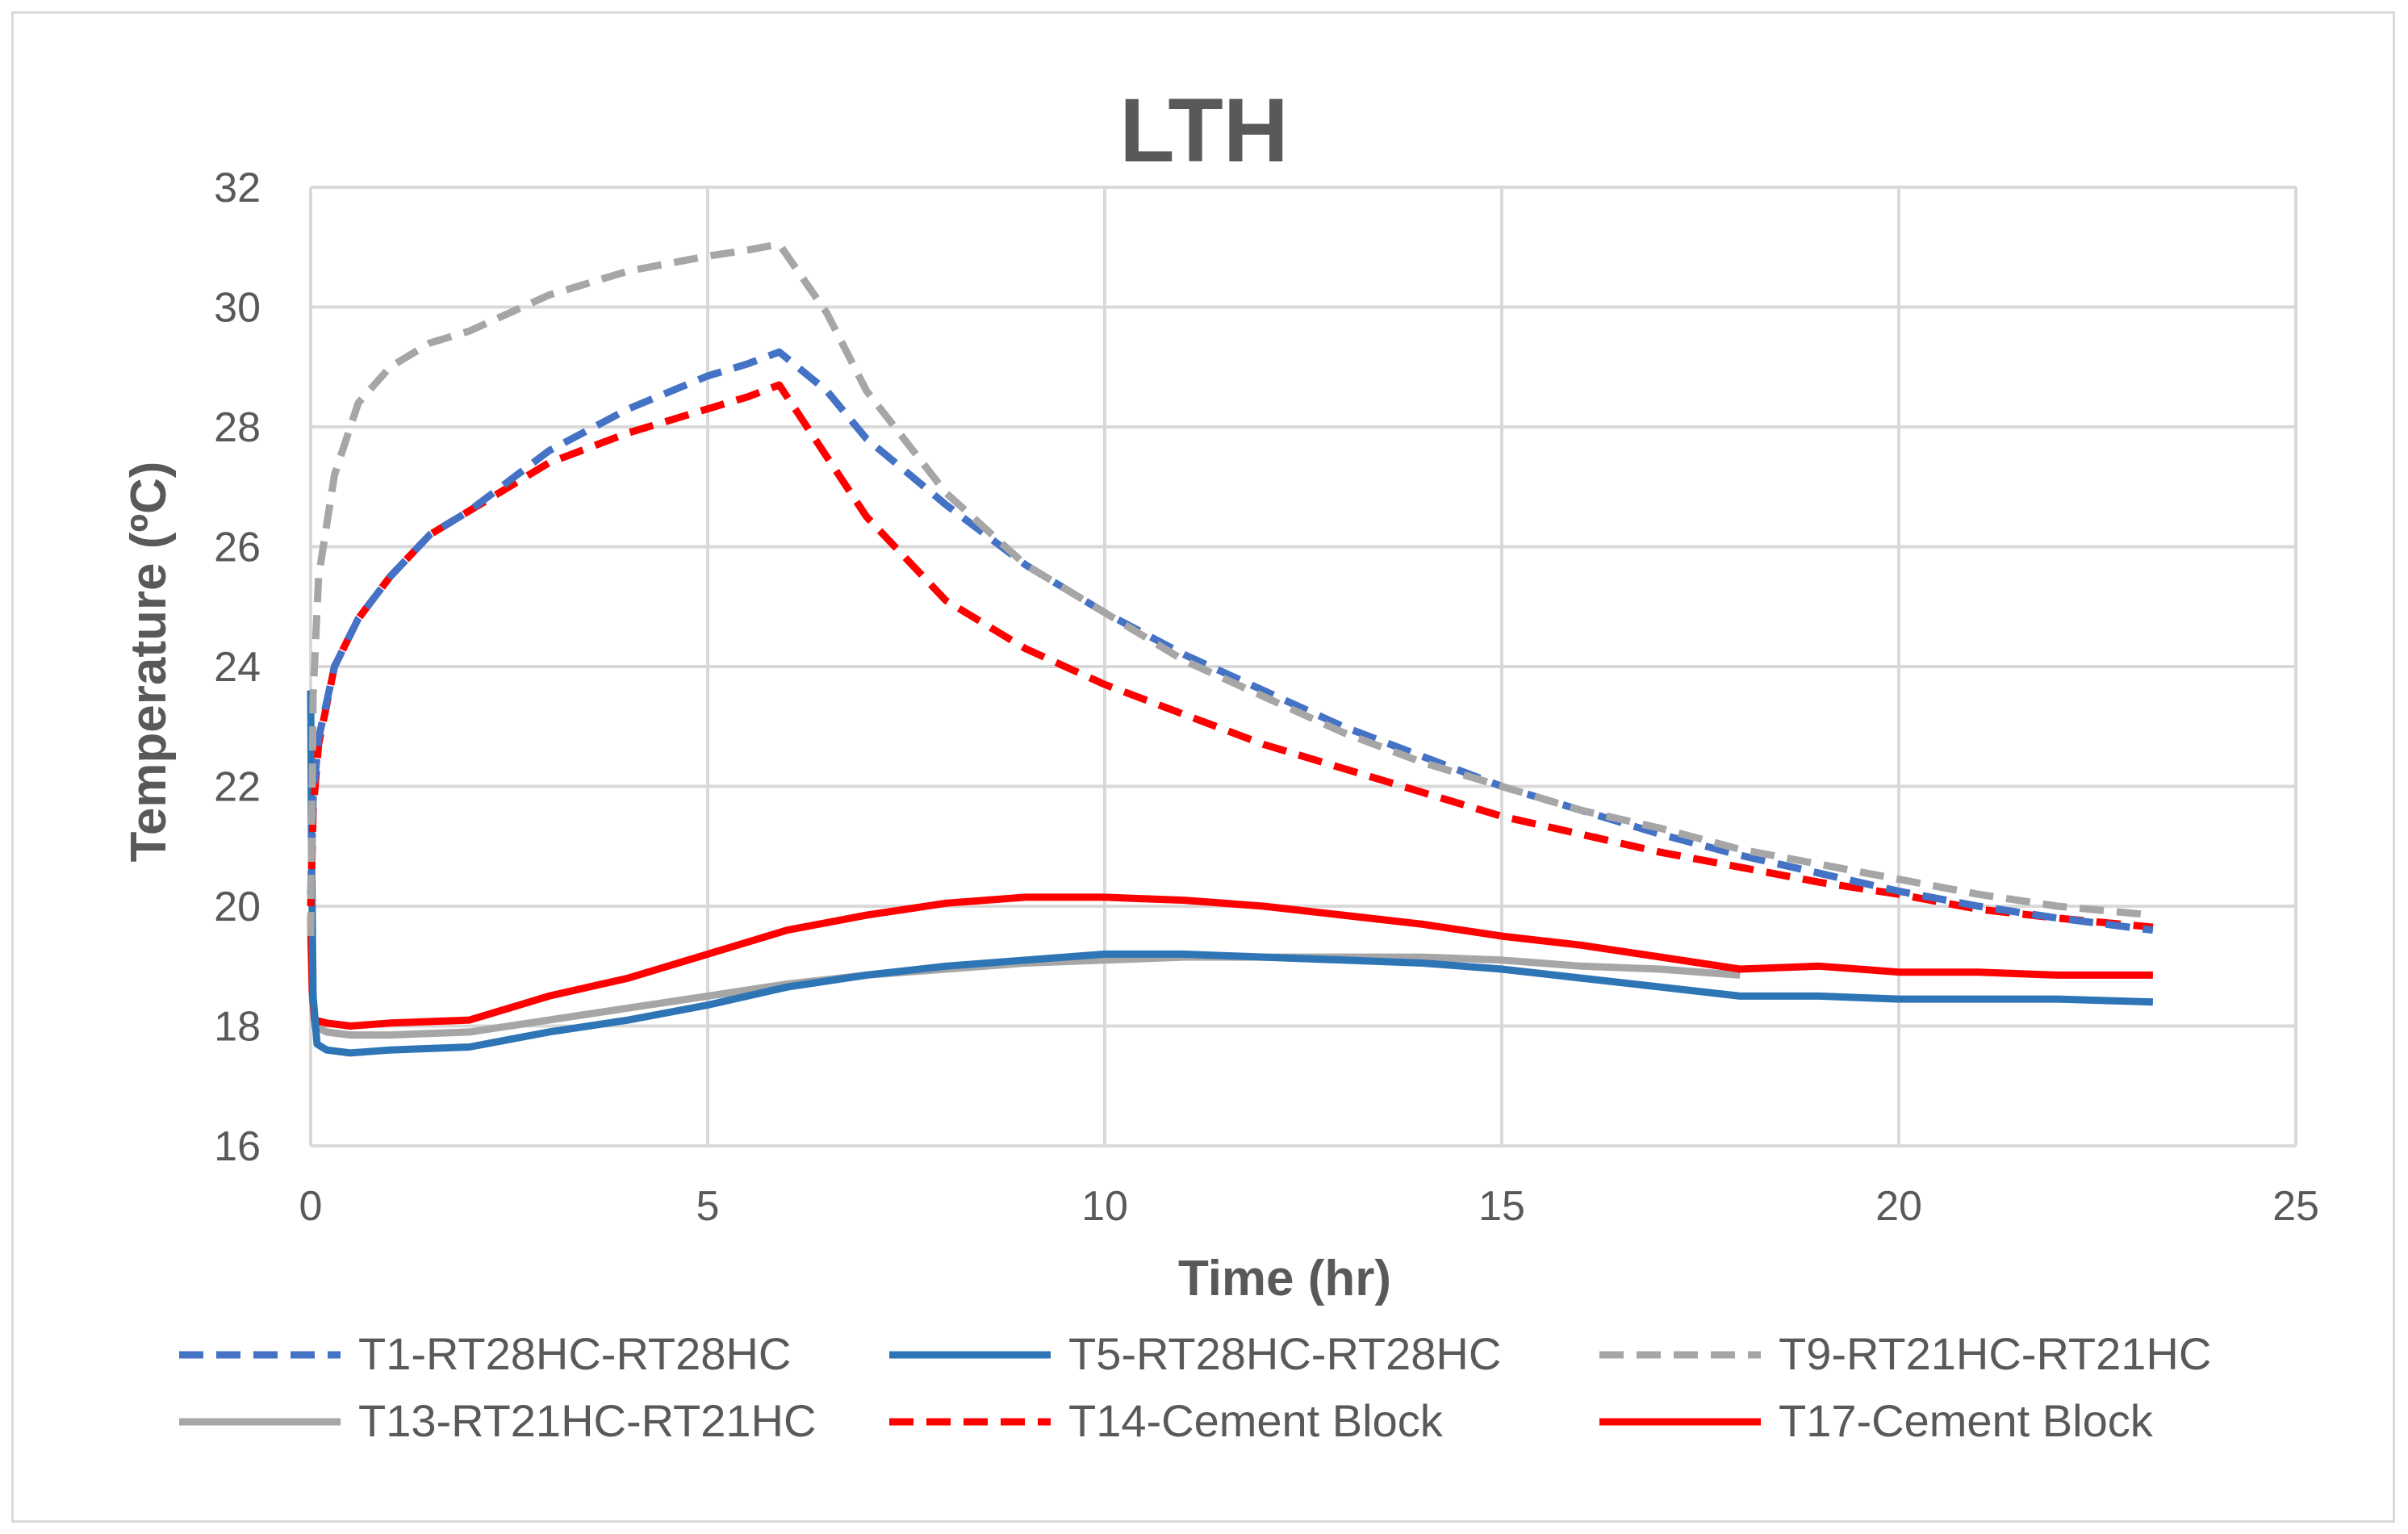 Image resolution: width=2408 pixels, height=1534 pixels. I want to click on legend-label: T5-RT28HC-RT28HC, so click(1284, 1353).